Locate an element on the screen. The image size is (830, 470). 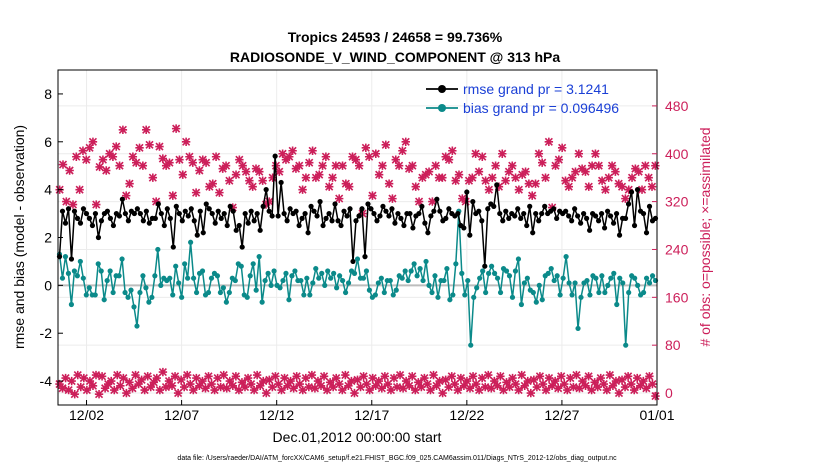
y-axis-ticks: -4 -2 0 2 4 6 8 is located at coordinates (51, 237).